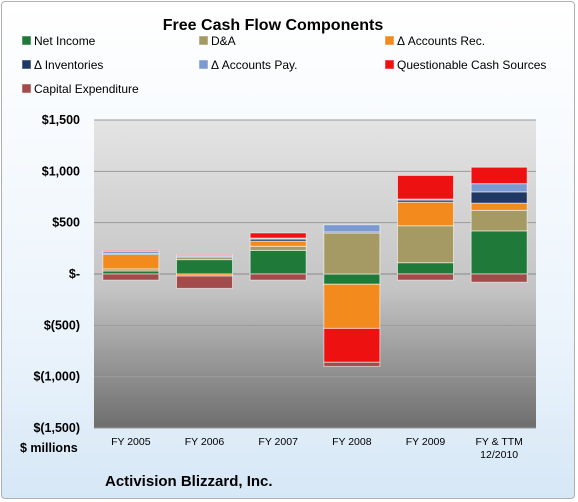 This screenshot has height=502, width=578. I want to click on bar-inventories, so click(499, 197).